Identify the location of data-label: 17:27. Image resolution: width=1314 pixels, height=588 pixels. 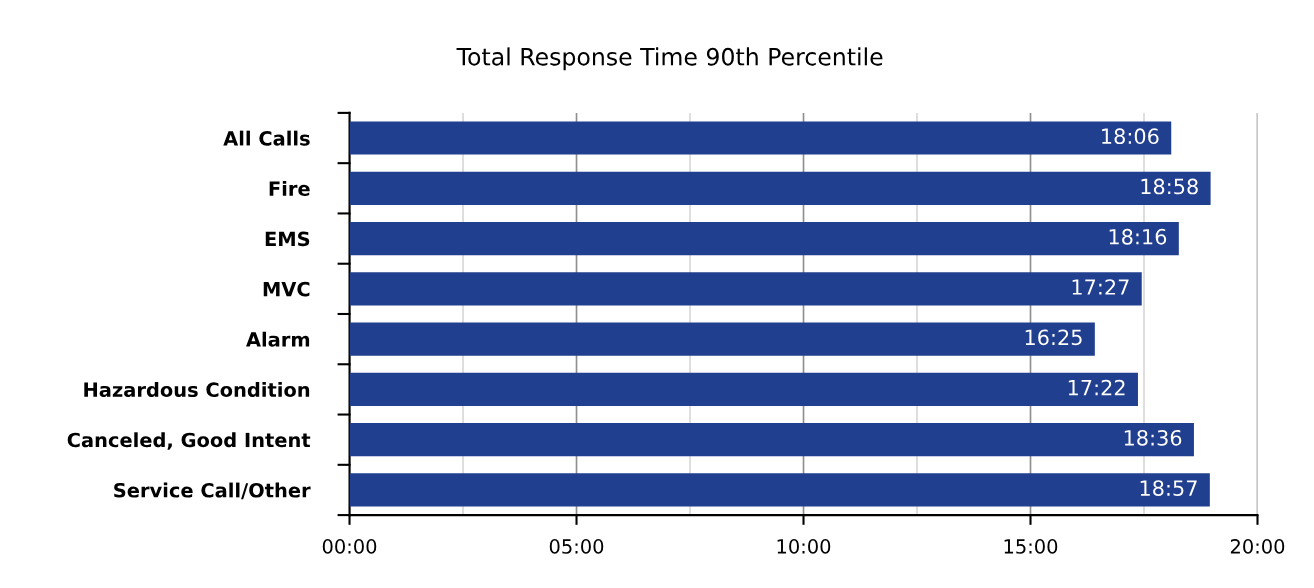
(1100, 287).